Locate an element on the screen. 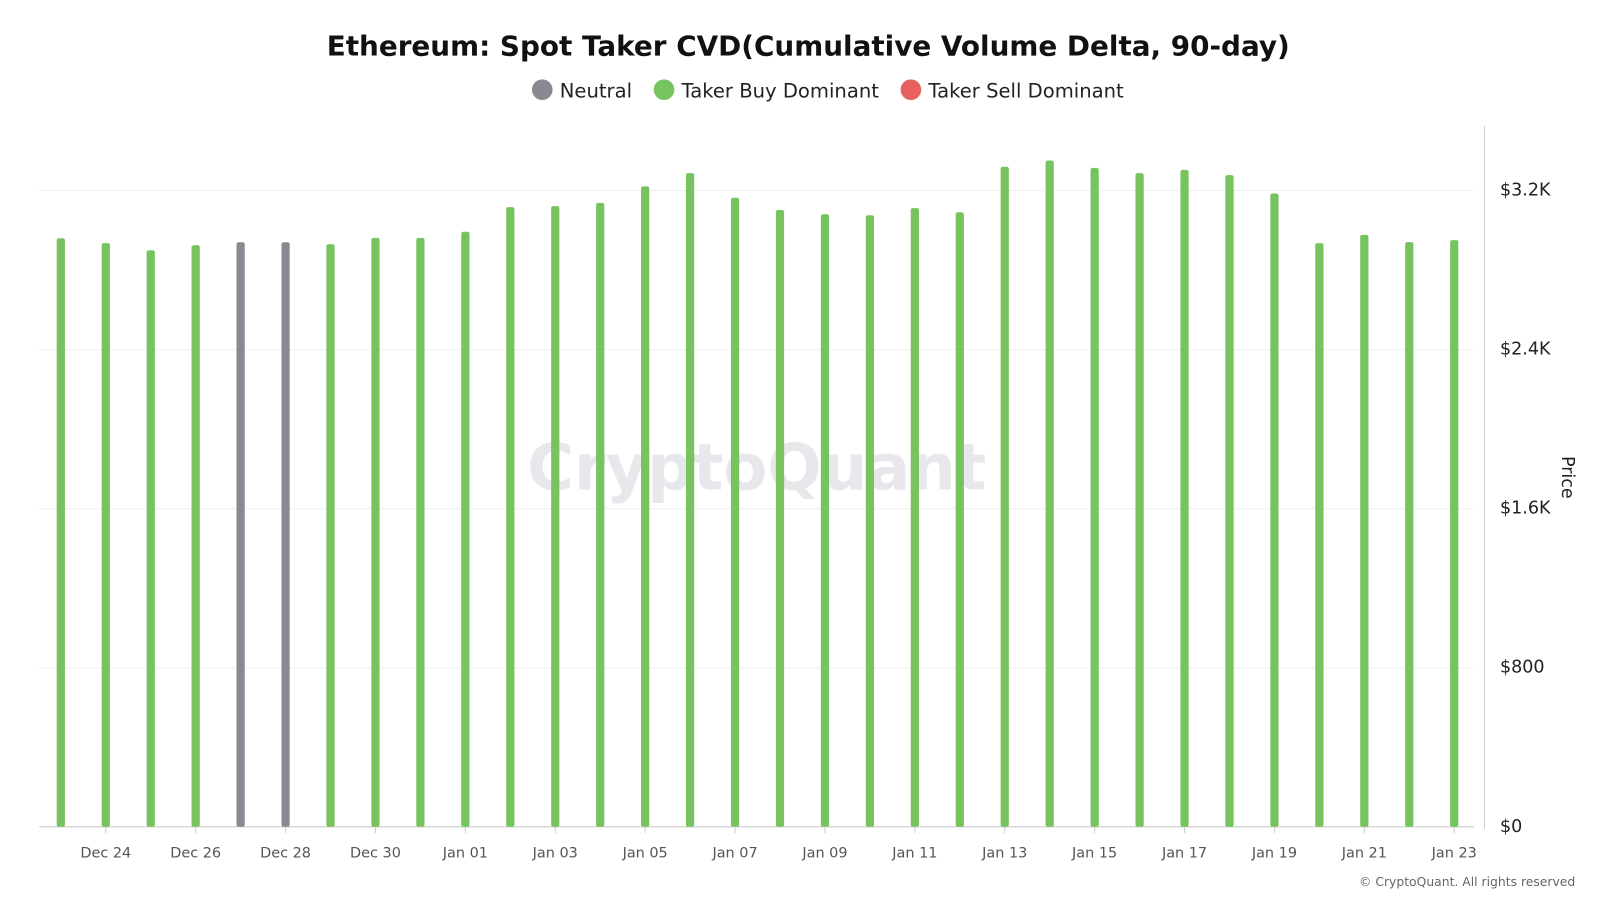 The height and width of the screenshot is (904, 1600). x-tick-label: Dec 30 is located at coordinates (375, 854).